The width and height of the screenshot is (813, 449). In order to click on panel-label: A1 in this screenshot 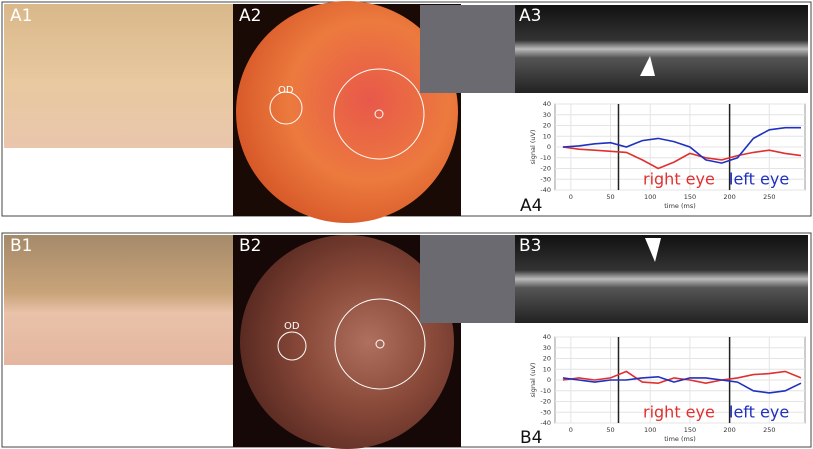, I will do `click(21, 16)`.